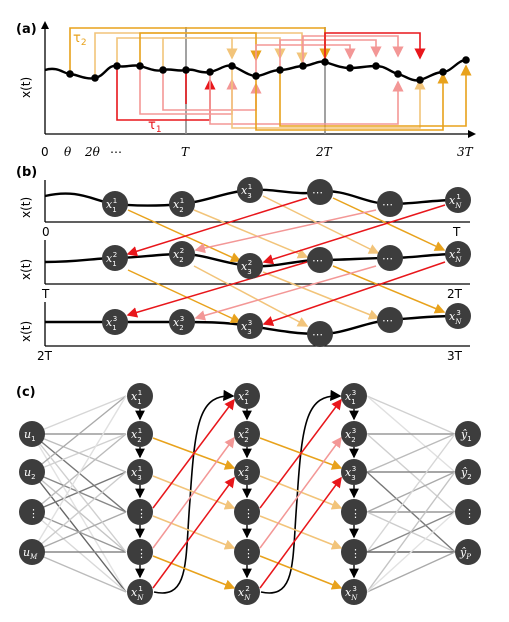 This screenshot has height=622, width=509. I want to click on output-nodes: ŷ1 ŷ2 ⋮ ŷP, so click(468, 493).